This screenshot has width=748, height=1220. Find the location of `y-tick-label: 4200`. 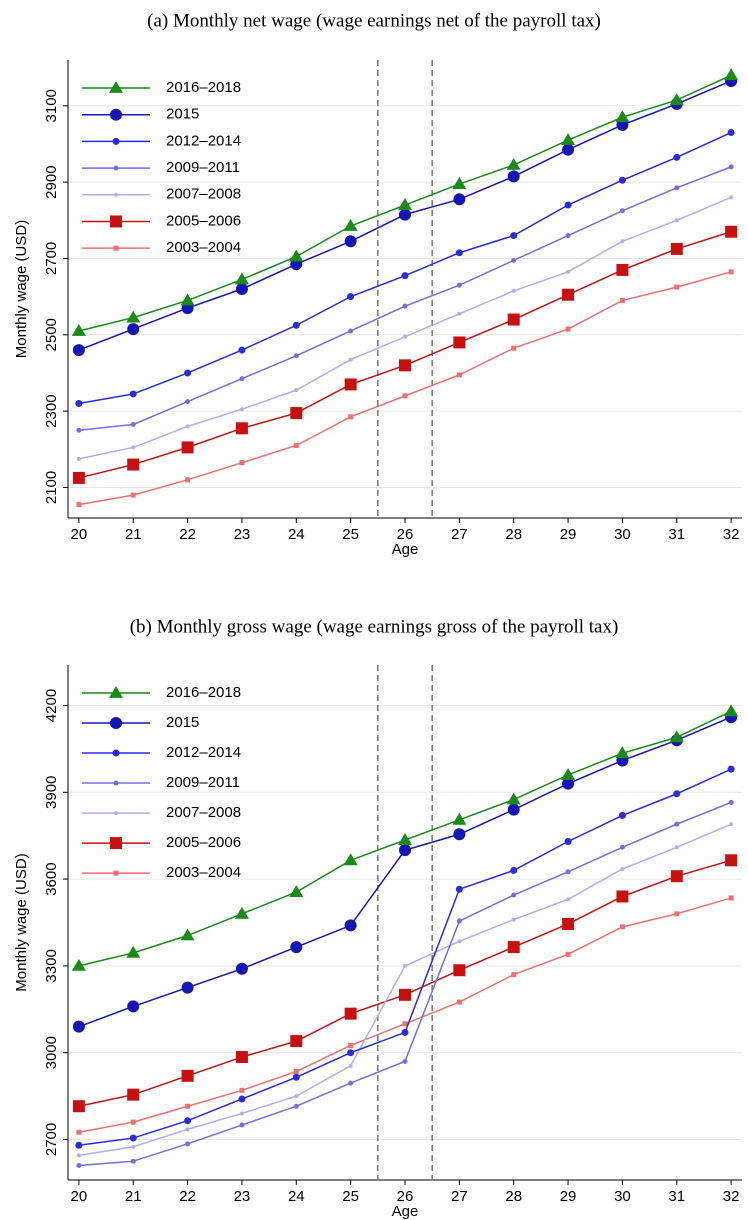

y-tick-label: 4200 is located at coordinates (51, 705).